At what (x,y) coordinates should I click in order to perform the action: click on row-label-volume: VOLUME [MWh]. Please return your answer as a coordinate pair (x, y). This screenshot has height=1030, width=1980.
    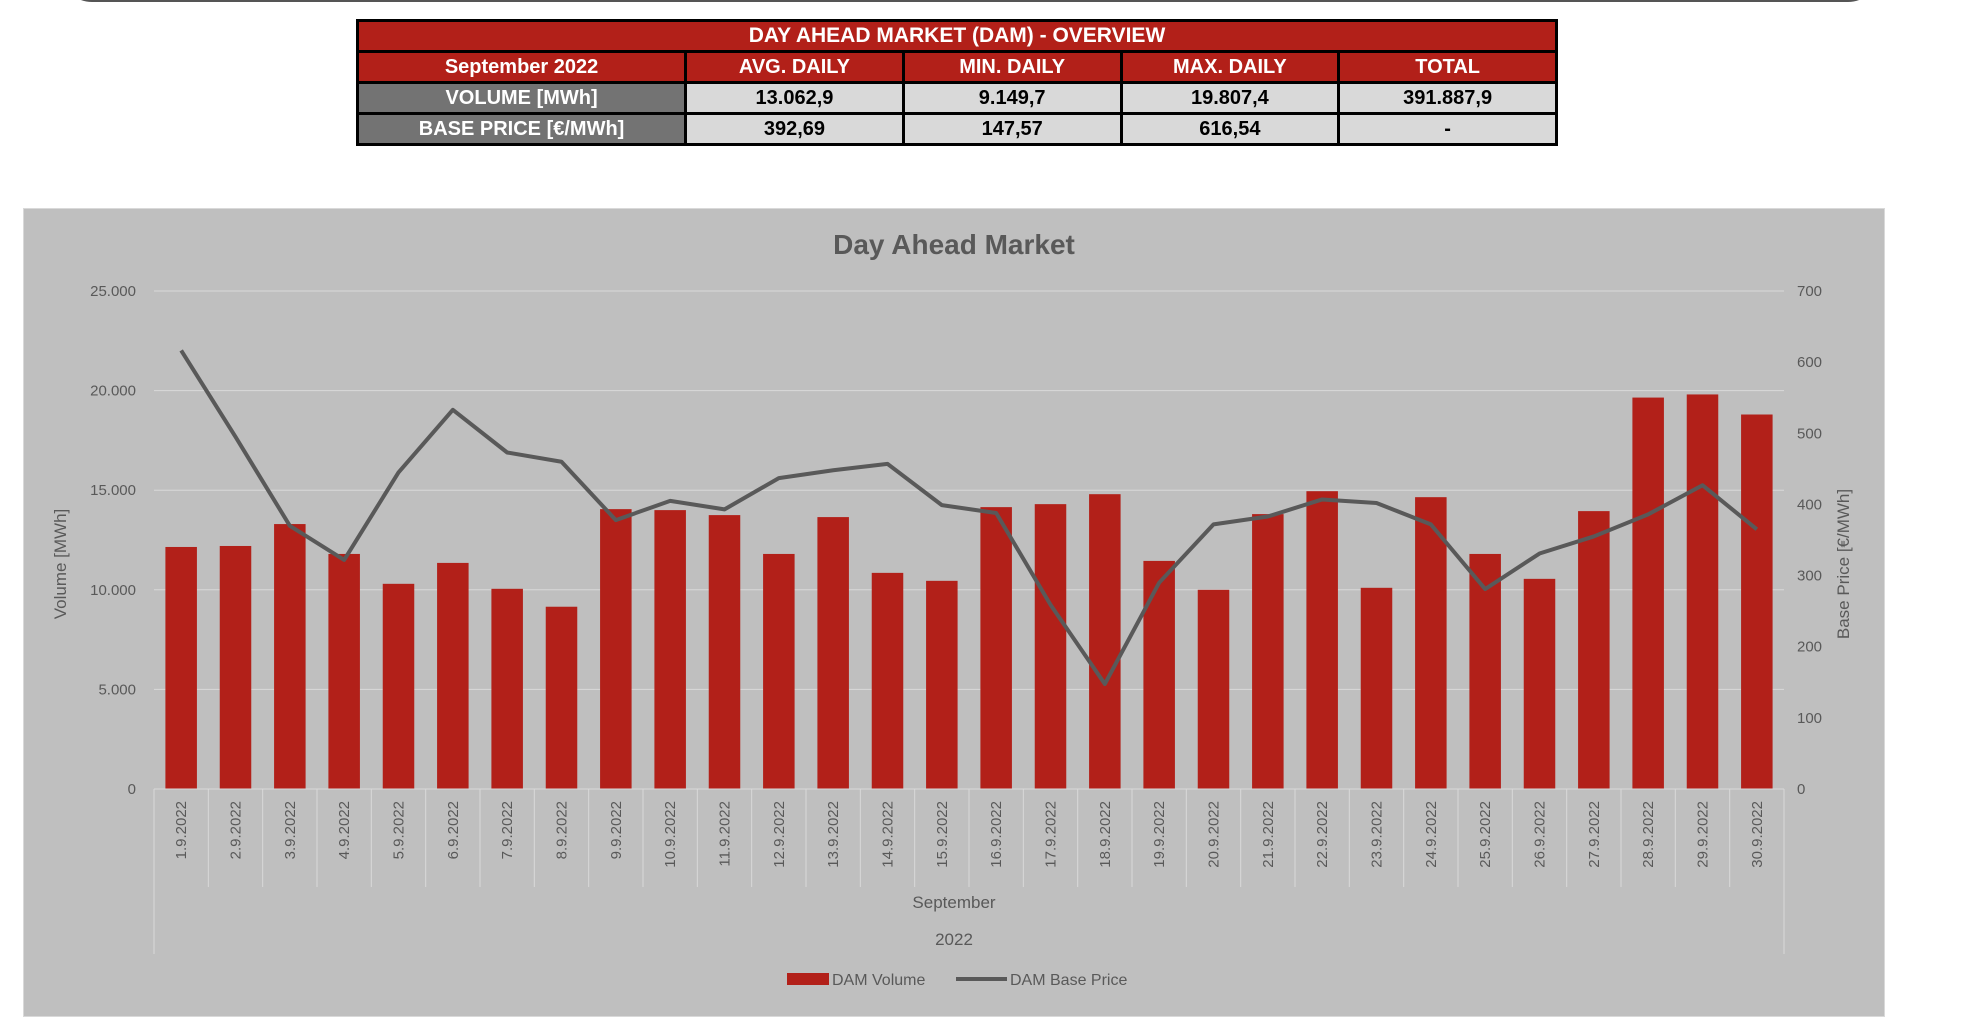
    Looking at the image, I should click on (521, 98).